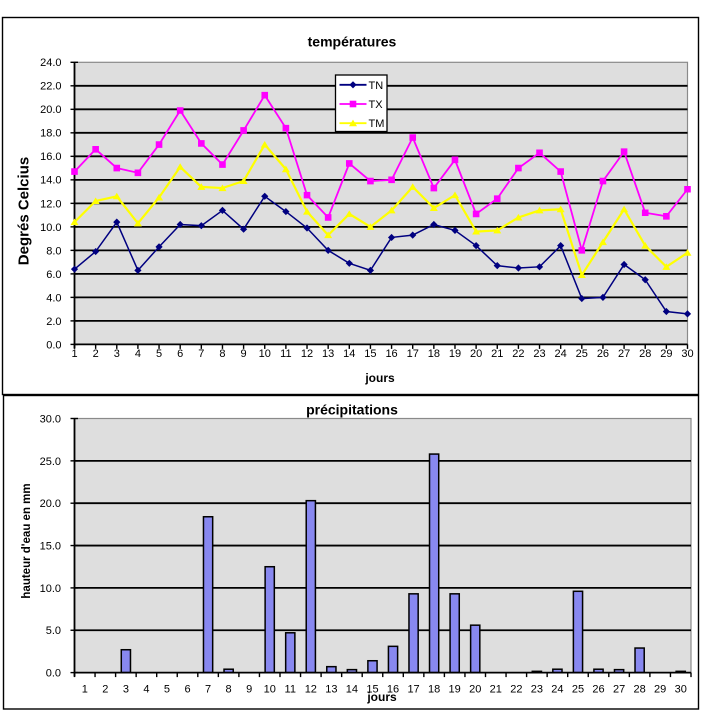  What do you see at coordinates (24, 211) in the screenshot?
I see `svg-text: Degrés Celcius` at bounding box center [24, 211].